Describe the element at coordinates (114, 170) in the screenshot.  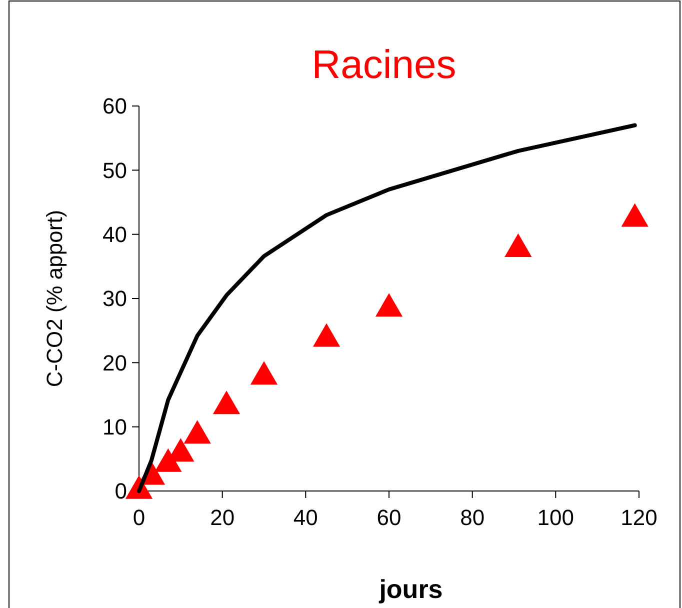
I see `y-tick-label: 50` at that location.